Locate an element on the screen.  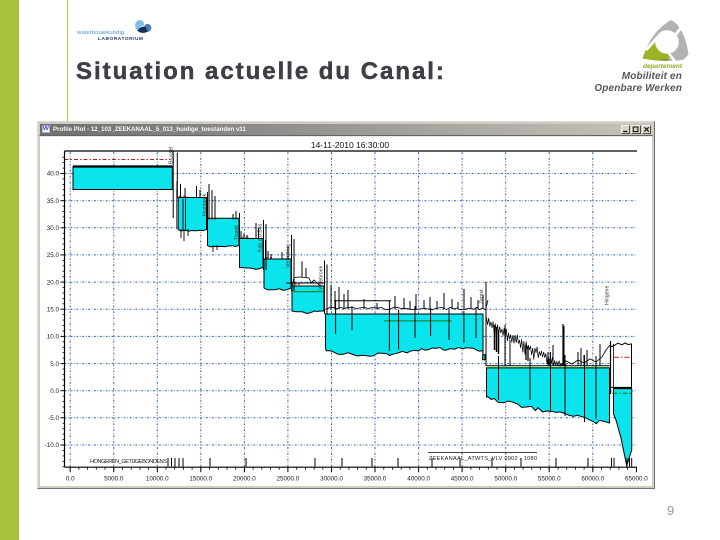
svg-text: 5000.0 is located at coordinates (114, 479).